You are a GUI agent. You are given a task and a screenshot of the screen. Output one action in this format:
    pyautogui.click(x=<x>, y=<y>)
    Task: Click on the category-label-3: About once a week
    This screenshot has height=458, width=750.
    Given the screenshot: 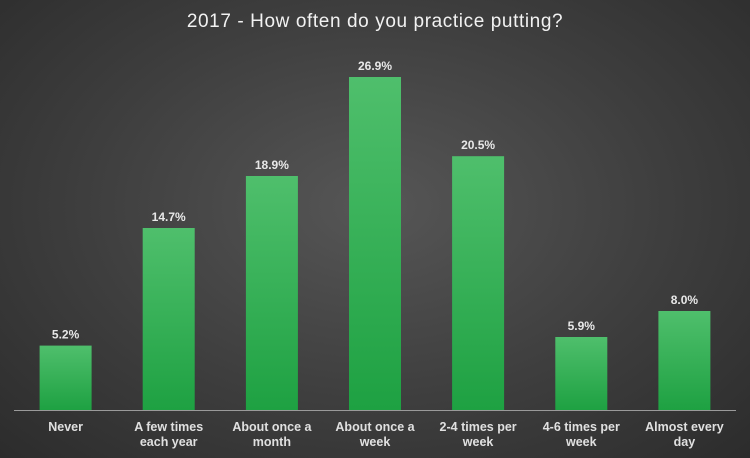 What is the action you would take?
    pyautogui.click(x=375, y=434)
    